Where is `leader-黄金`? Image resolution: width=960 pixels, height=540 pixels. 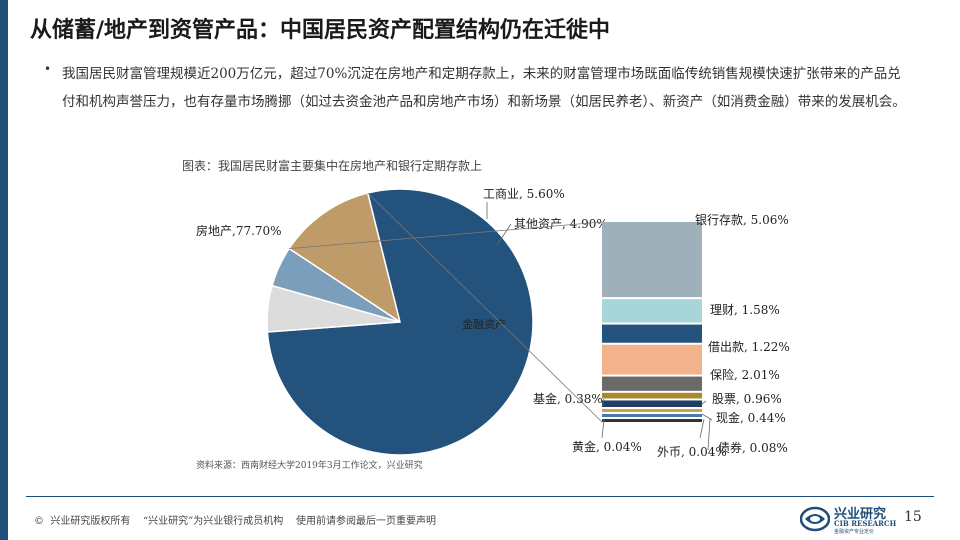
leader-黄金 is located at coordinates (603, 428).